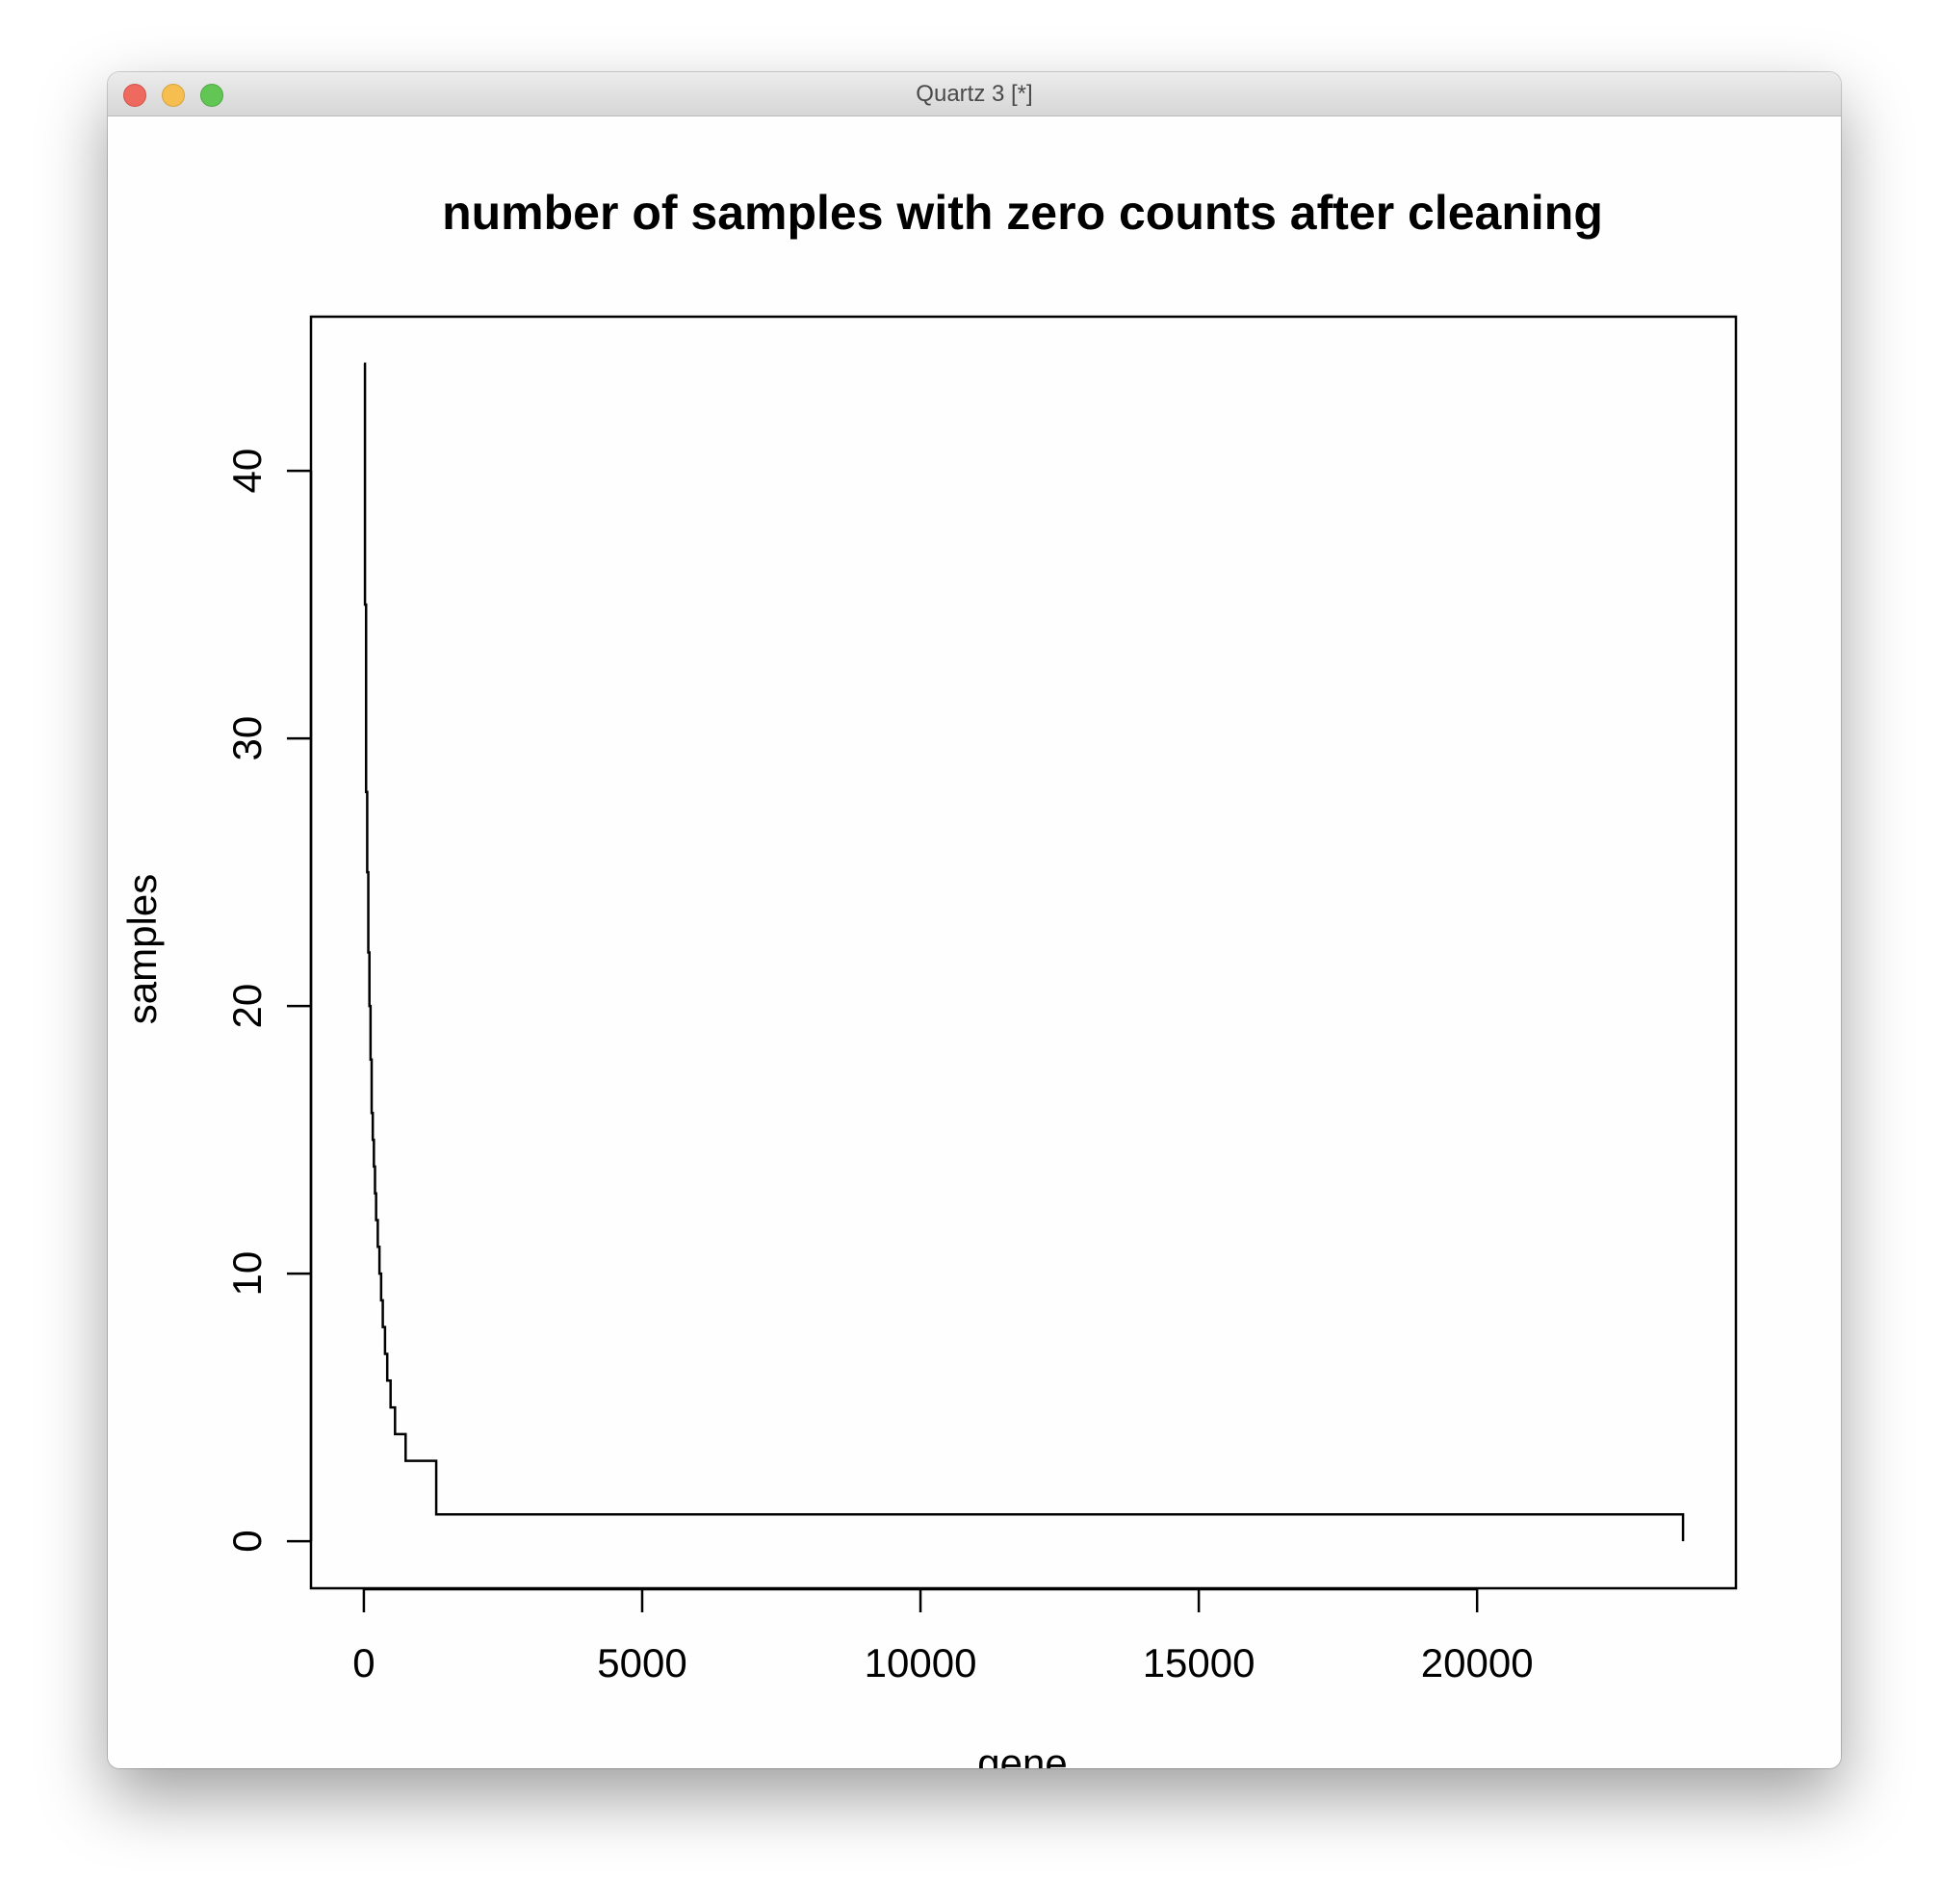 Image resolution: width=1941 pixels, height=1904 pixels. I want to click on x-axis: 0 5000 10000 15000 20000, so click(943, 1636).